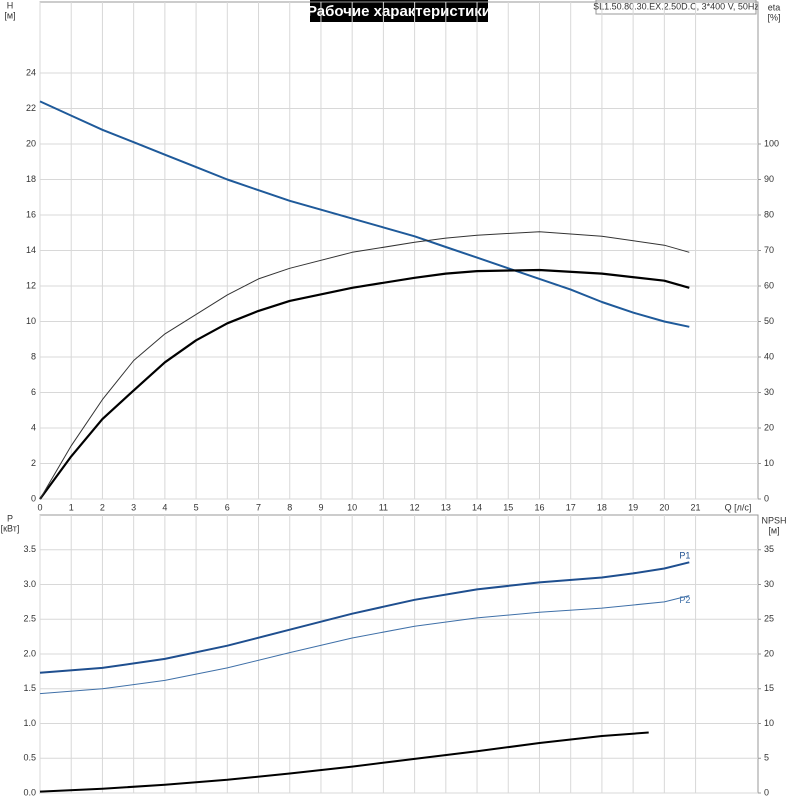 The image size is (800, 800). I want to click on y-tick-label: 2.0, so click(29, 653).